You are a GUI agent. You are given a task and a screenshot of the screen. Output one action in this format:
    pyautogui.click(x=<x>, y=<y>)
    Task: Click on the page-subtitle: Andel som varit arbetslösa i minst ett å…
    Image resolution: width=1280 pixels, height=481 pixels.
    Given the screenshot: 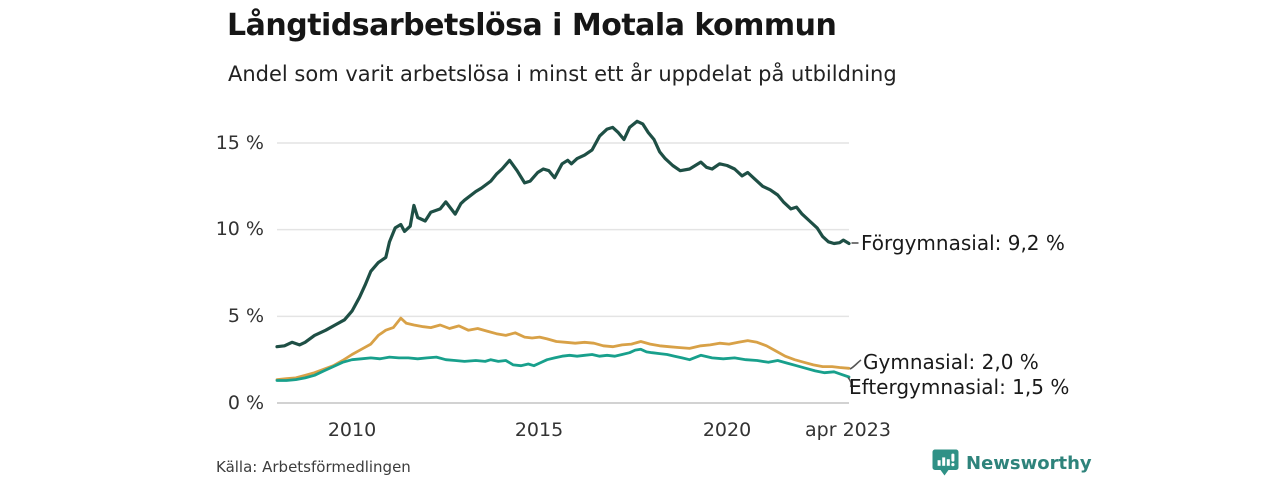 What is the action you would take?
    pyautogui.click(x=562, y=74)
    